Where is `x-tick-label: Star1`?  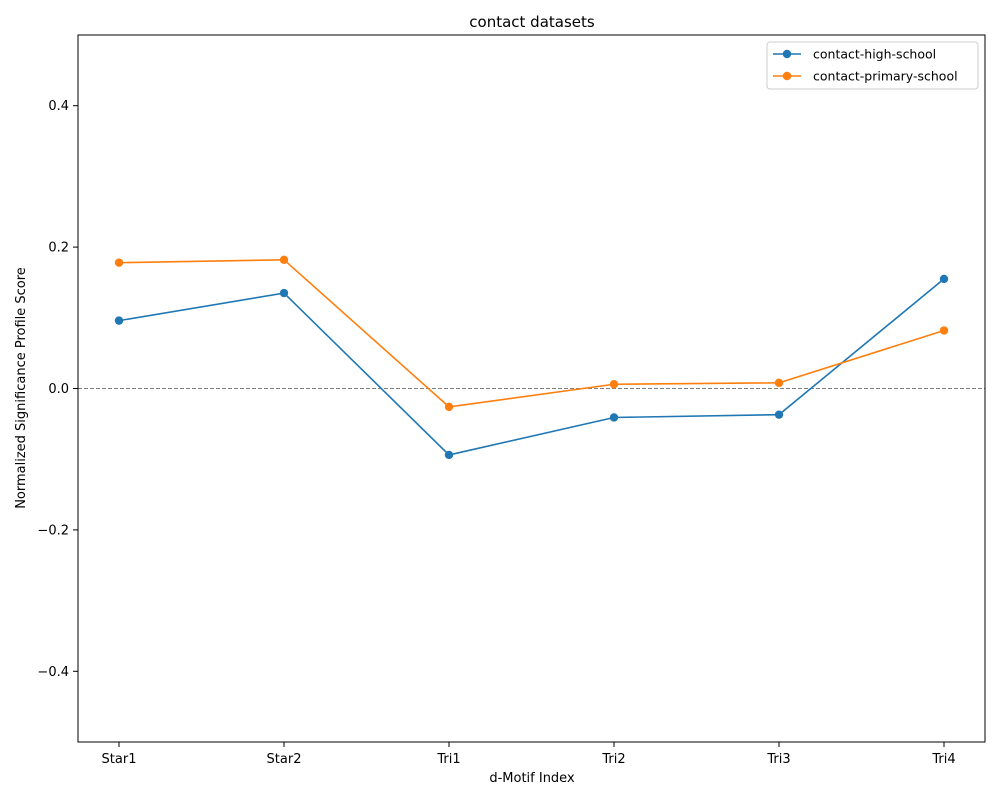
x-tick-label: Star1 is located at coordinates (119, 759).